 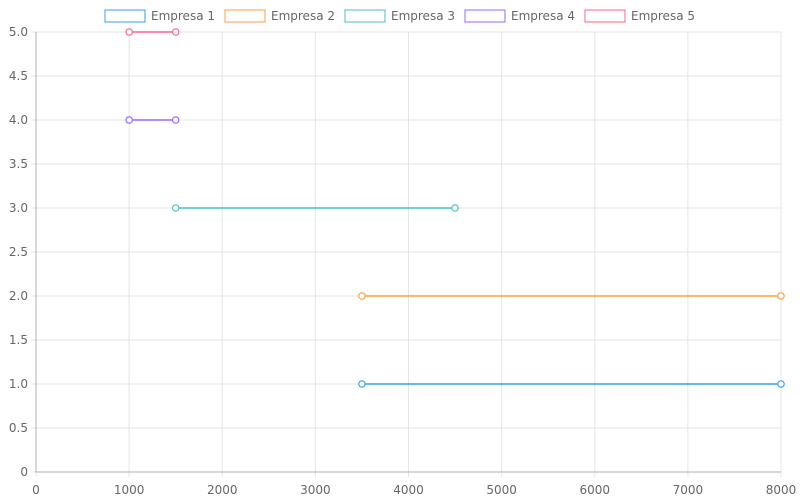 What do you see at coordinates (18, 428) in the screenshot?
I see `y-tick-label: 0.5` at bounding box center [18, 428].